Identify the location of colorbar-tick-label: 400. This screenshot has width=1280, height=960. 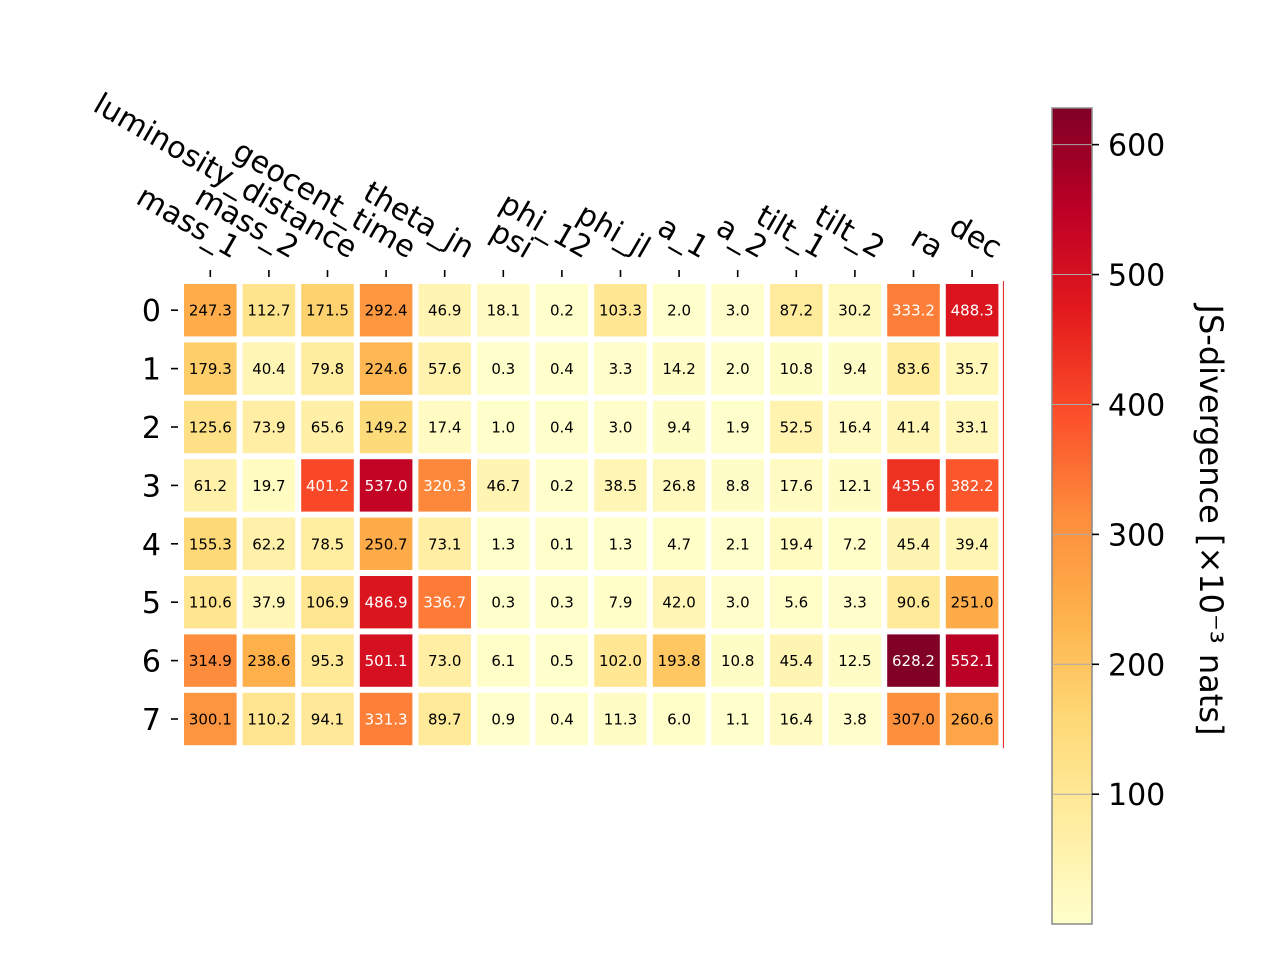
(1136, 405).